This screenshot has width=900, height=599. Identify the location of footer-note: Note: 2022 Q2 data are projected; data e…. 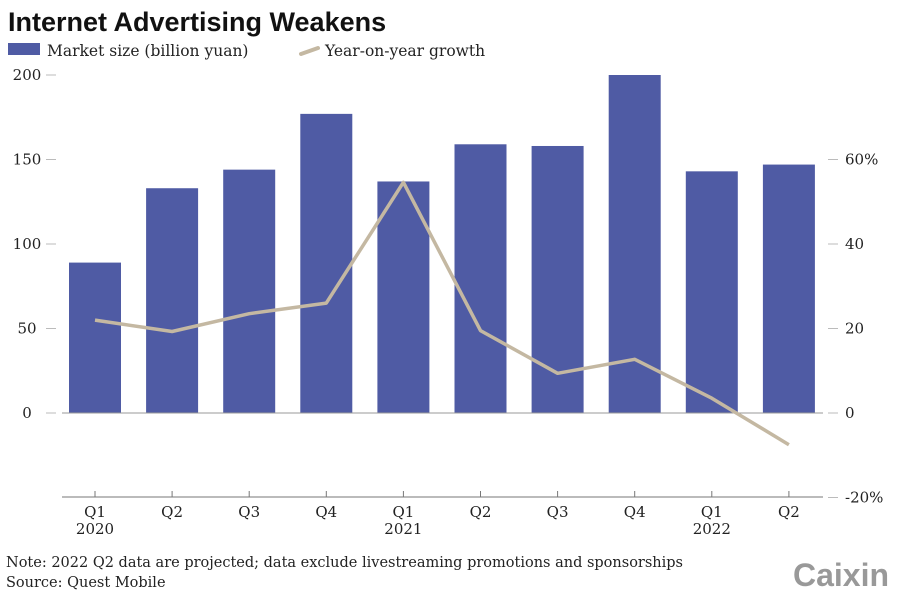
(344, 563).